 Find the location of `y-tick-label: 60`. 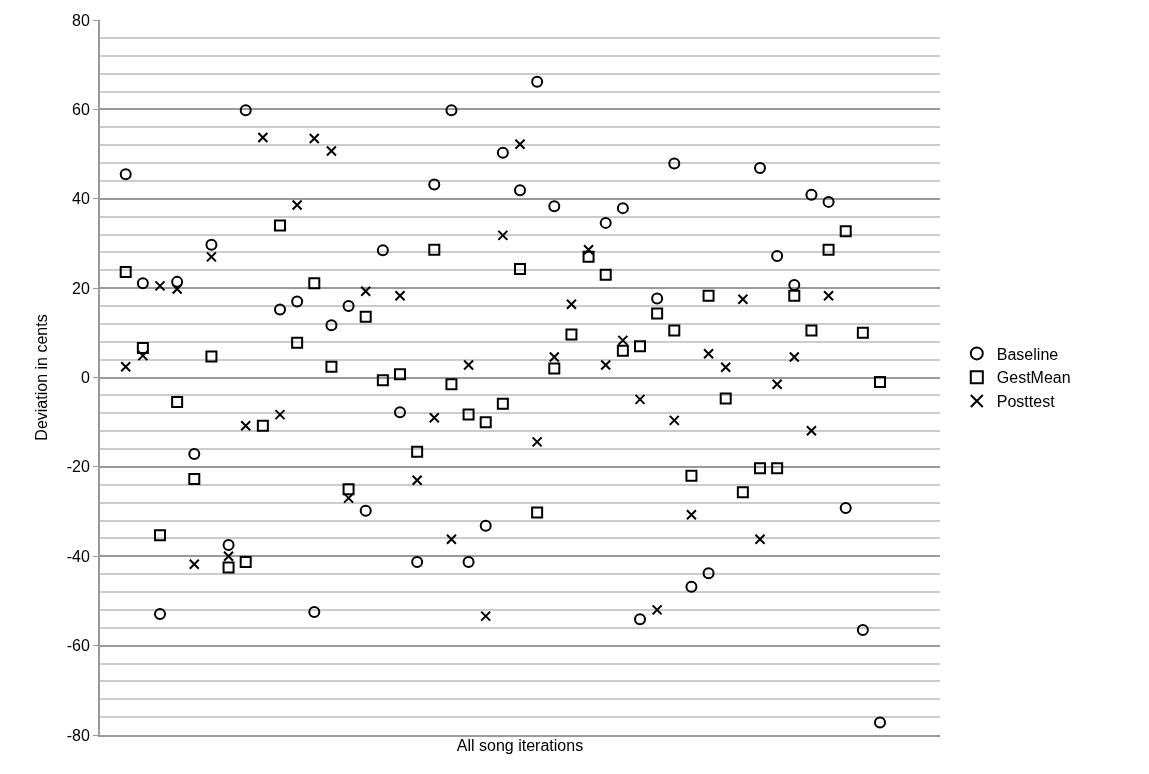

y-tick-label: 60 is located at coordinates (81, 109).